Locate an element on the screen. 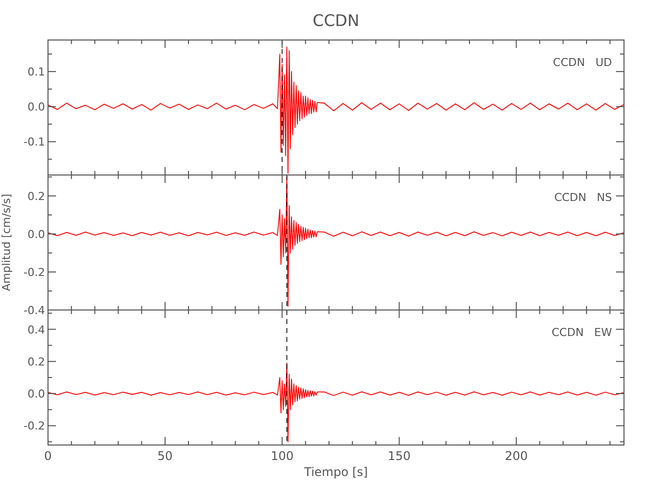 This screenshot has width=650, height=500. x-tick-label: 150 is located at coordinates (399, 456).